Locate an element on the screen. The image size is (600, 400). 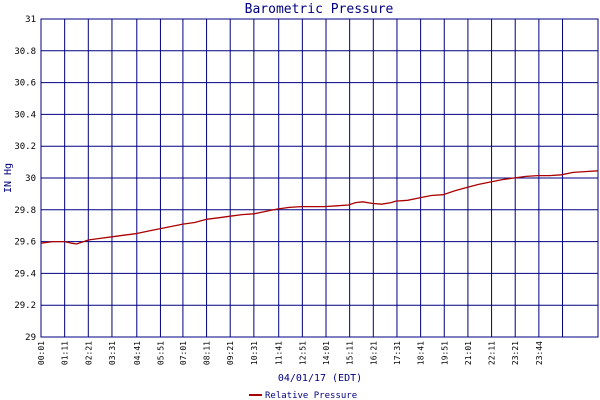
x-tick-label: 05:51 is located at coordinates (160, 353).